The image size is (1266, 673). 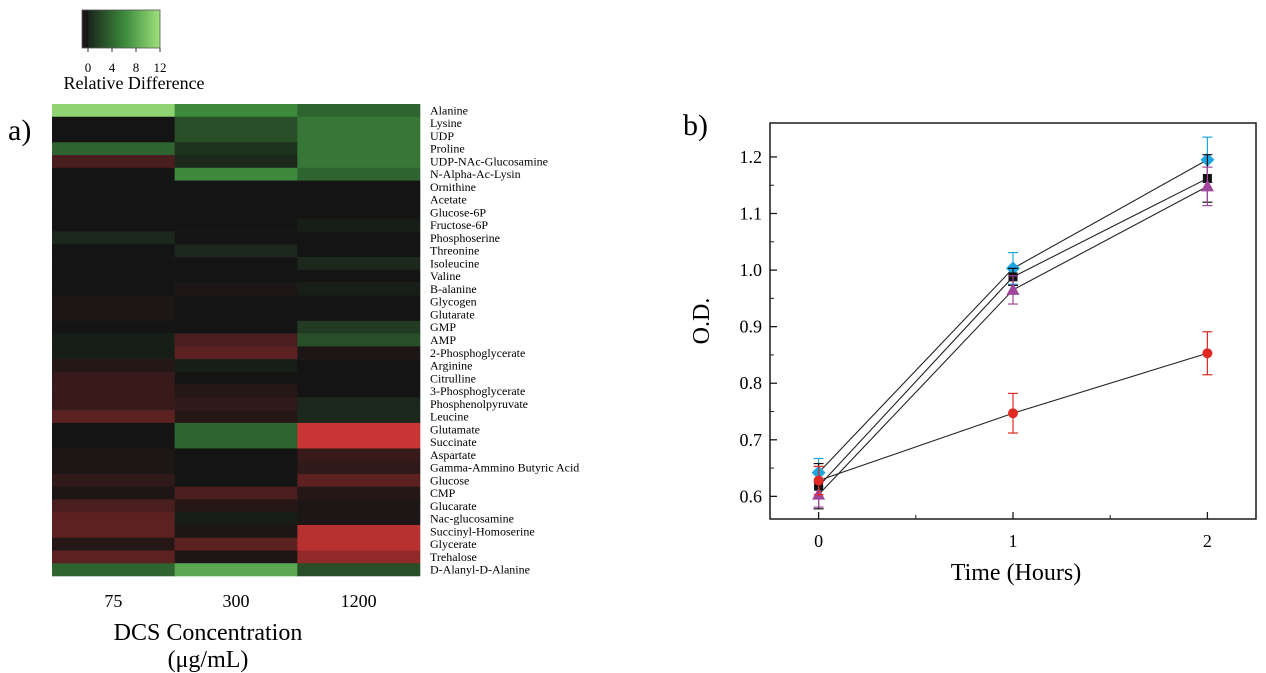 I want to click on heatmap-row-label: Glycerate, so click(x=453, y=544).